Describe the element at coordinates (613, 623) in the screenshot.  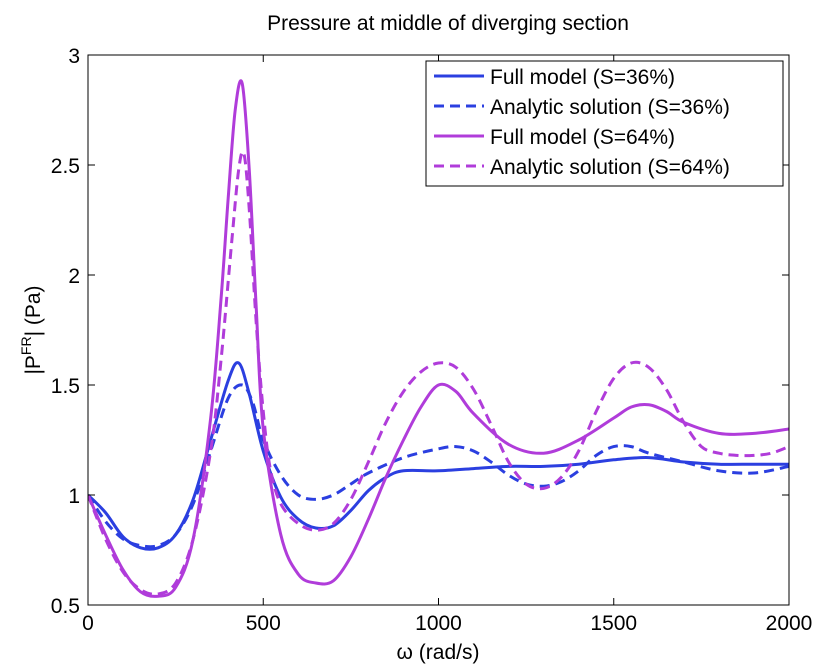
I see `x-tick-label: 1500` at that location.